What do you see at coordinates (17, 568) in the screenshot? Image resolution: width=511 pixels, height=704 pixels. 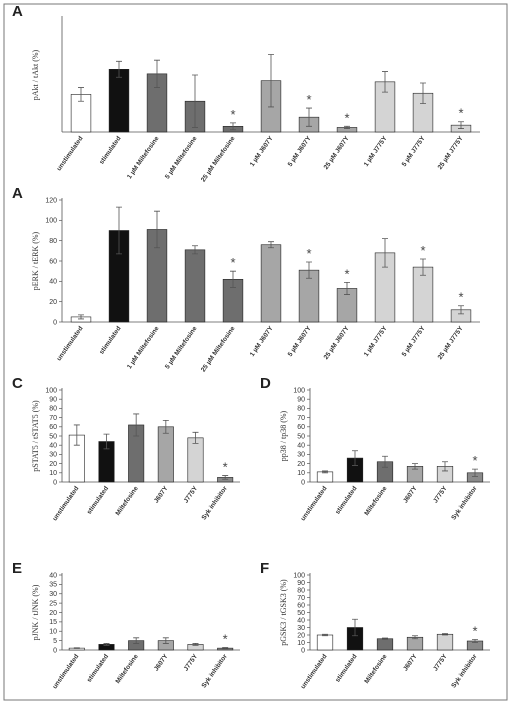 I see `panel-letter: E` at bounding box center [17, 568].